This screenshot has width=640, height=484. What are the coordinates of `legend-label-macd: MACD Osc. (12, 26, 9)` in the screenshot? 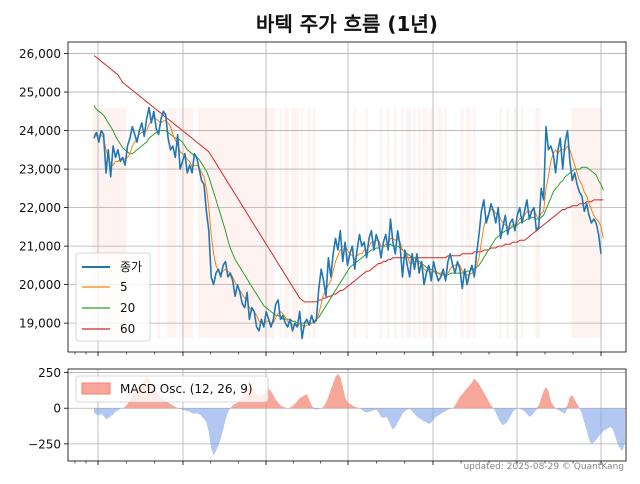 It's located at (186, 389).